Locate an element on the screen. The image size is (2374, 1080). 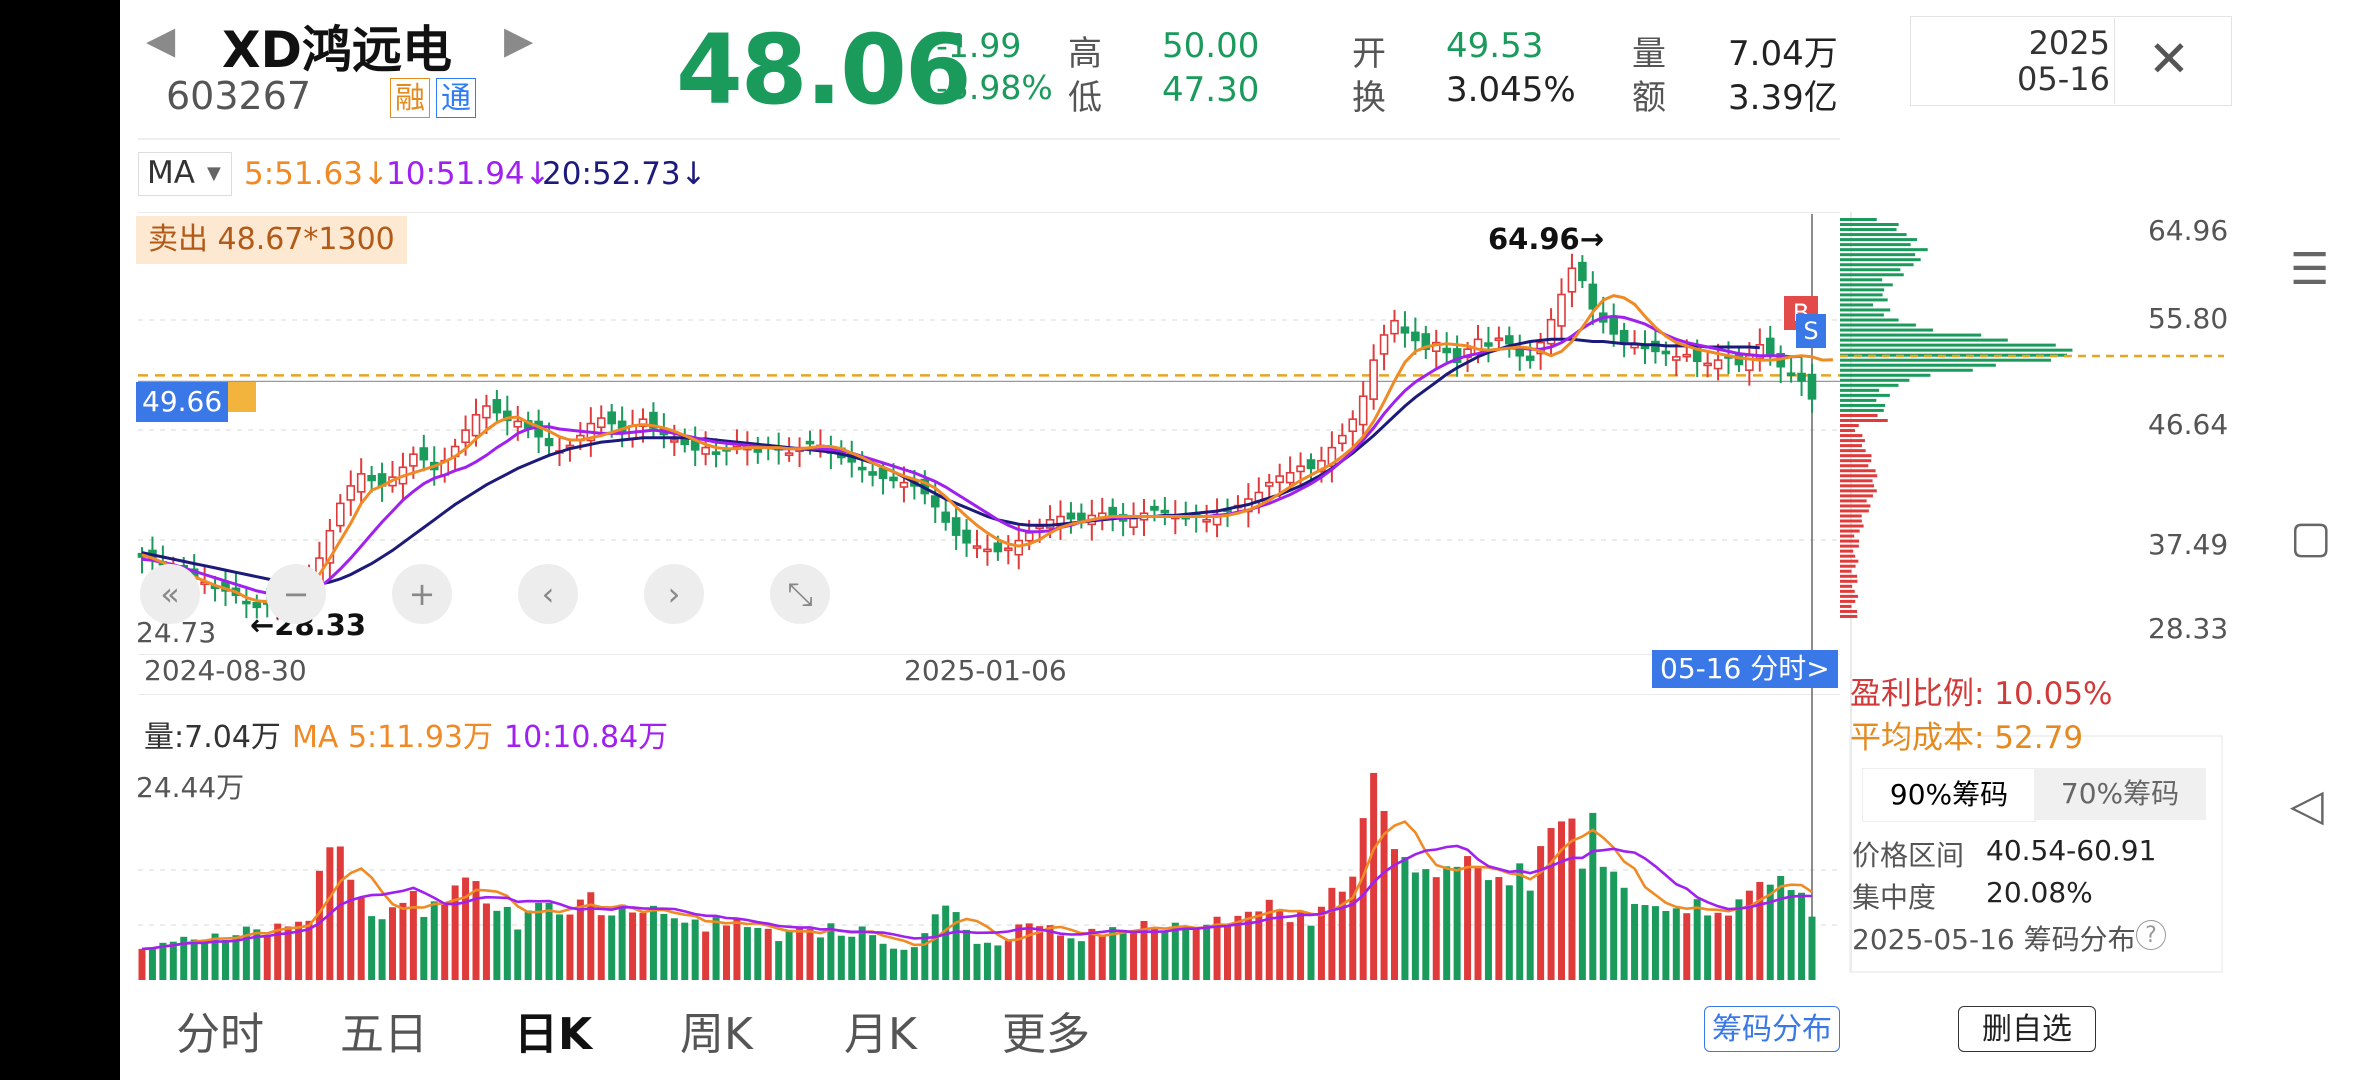
collapse-icon: « is located at coordinates (170, 594).